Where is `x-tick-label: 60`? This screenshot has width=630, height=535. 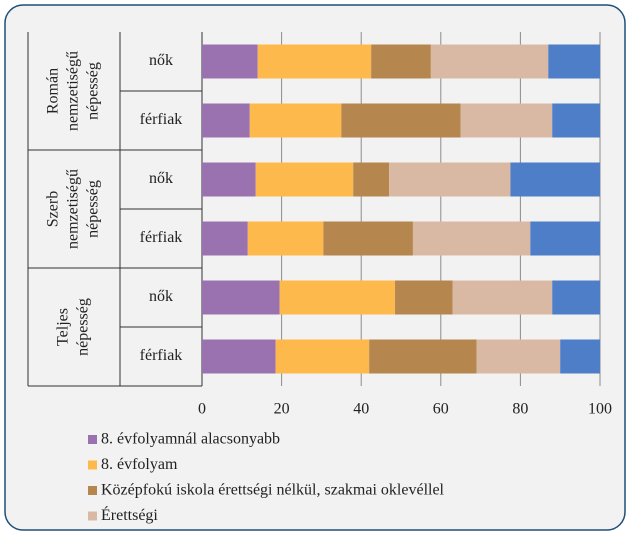 x-tick-label: 60 is located at coordinates (441, 409).